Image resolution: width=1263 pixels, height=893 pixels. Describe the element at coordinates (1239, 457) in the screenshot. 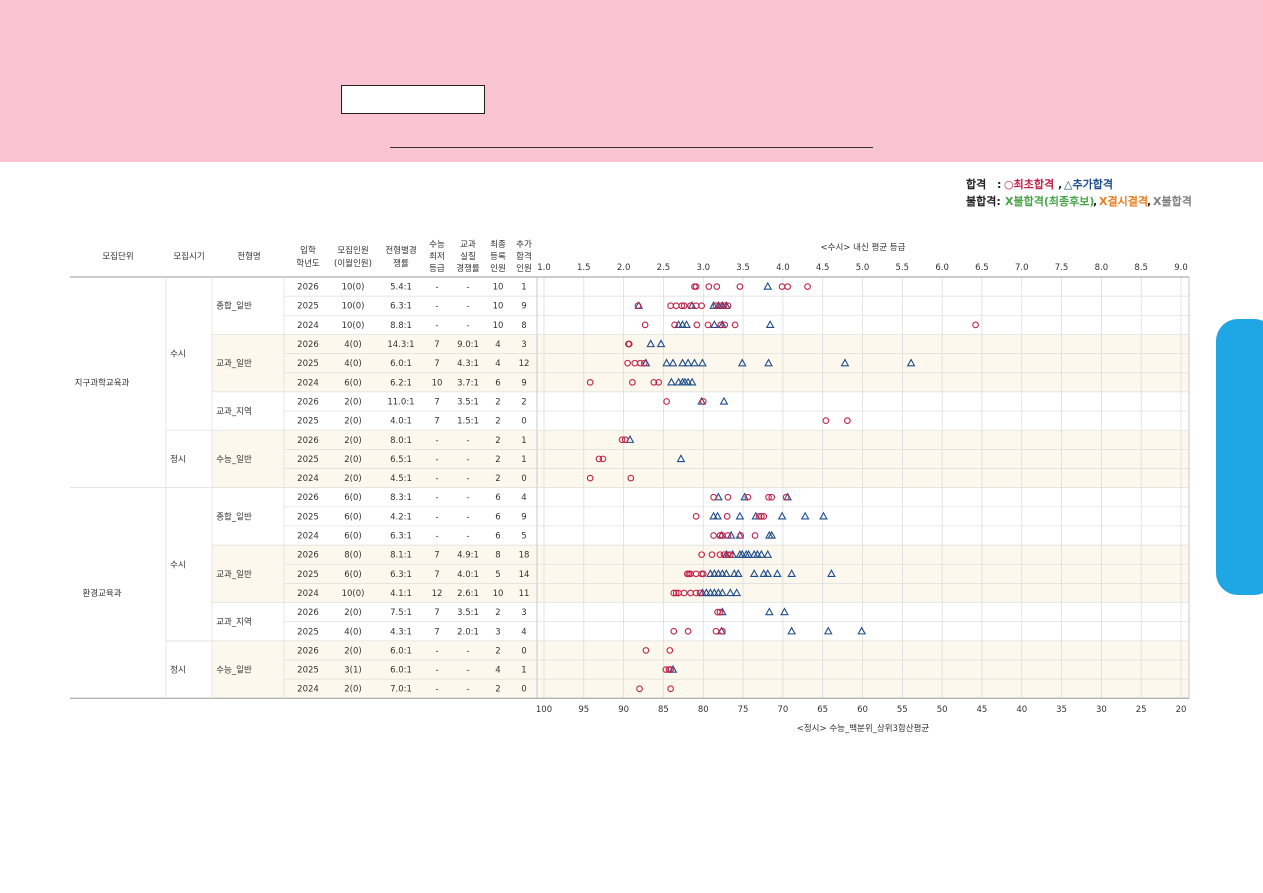

I see `side-tab` at that location.